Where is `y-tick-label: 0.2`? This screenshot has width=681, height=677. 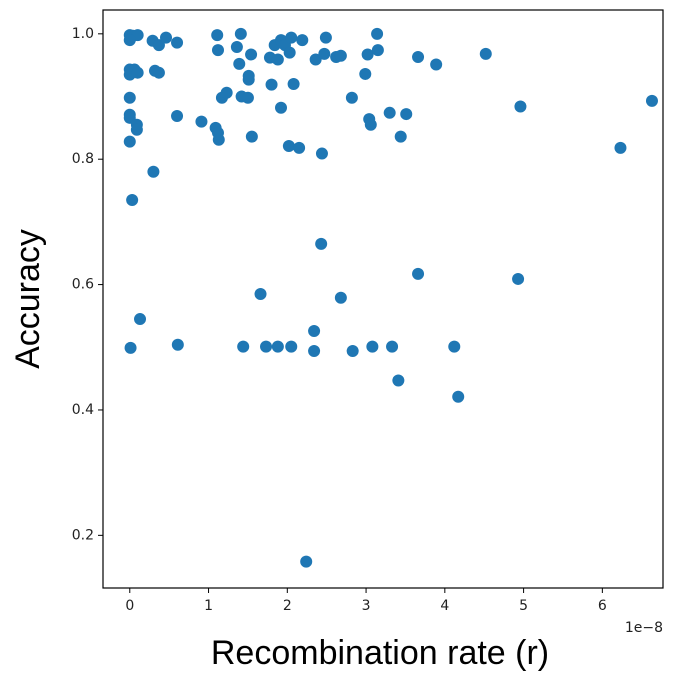 y-tick-label: 0.2 is located at coordinates (83, 535).